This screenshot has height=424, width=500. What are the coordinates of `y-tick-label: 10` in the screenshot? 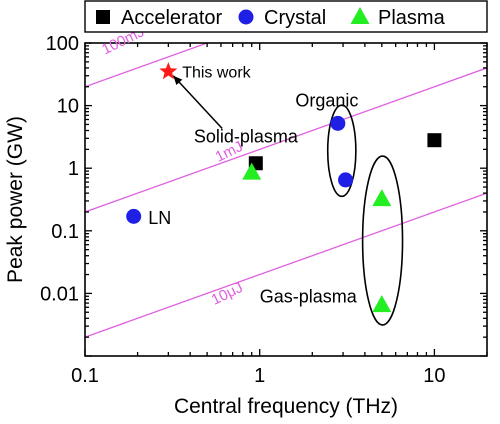 It's located at (68, 107).